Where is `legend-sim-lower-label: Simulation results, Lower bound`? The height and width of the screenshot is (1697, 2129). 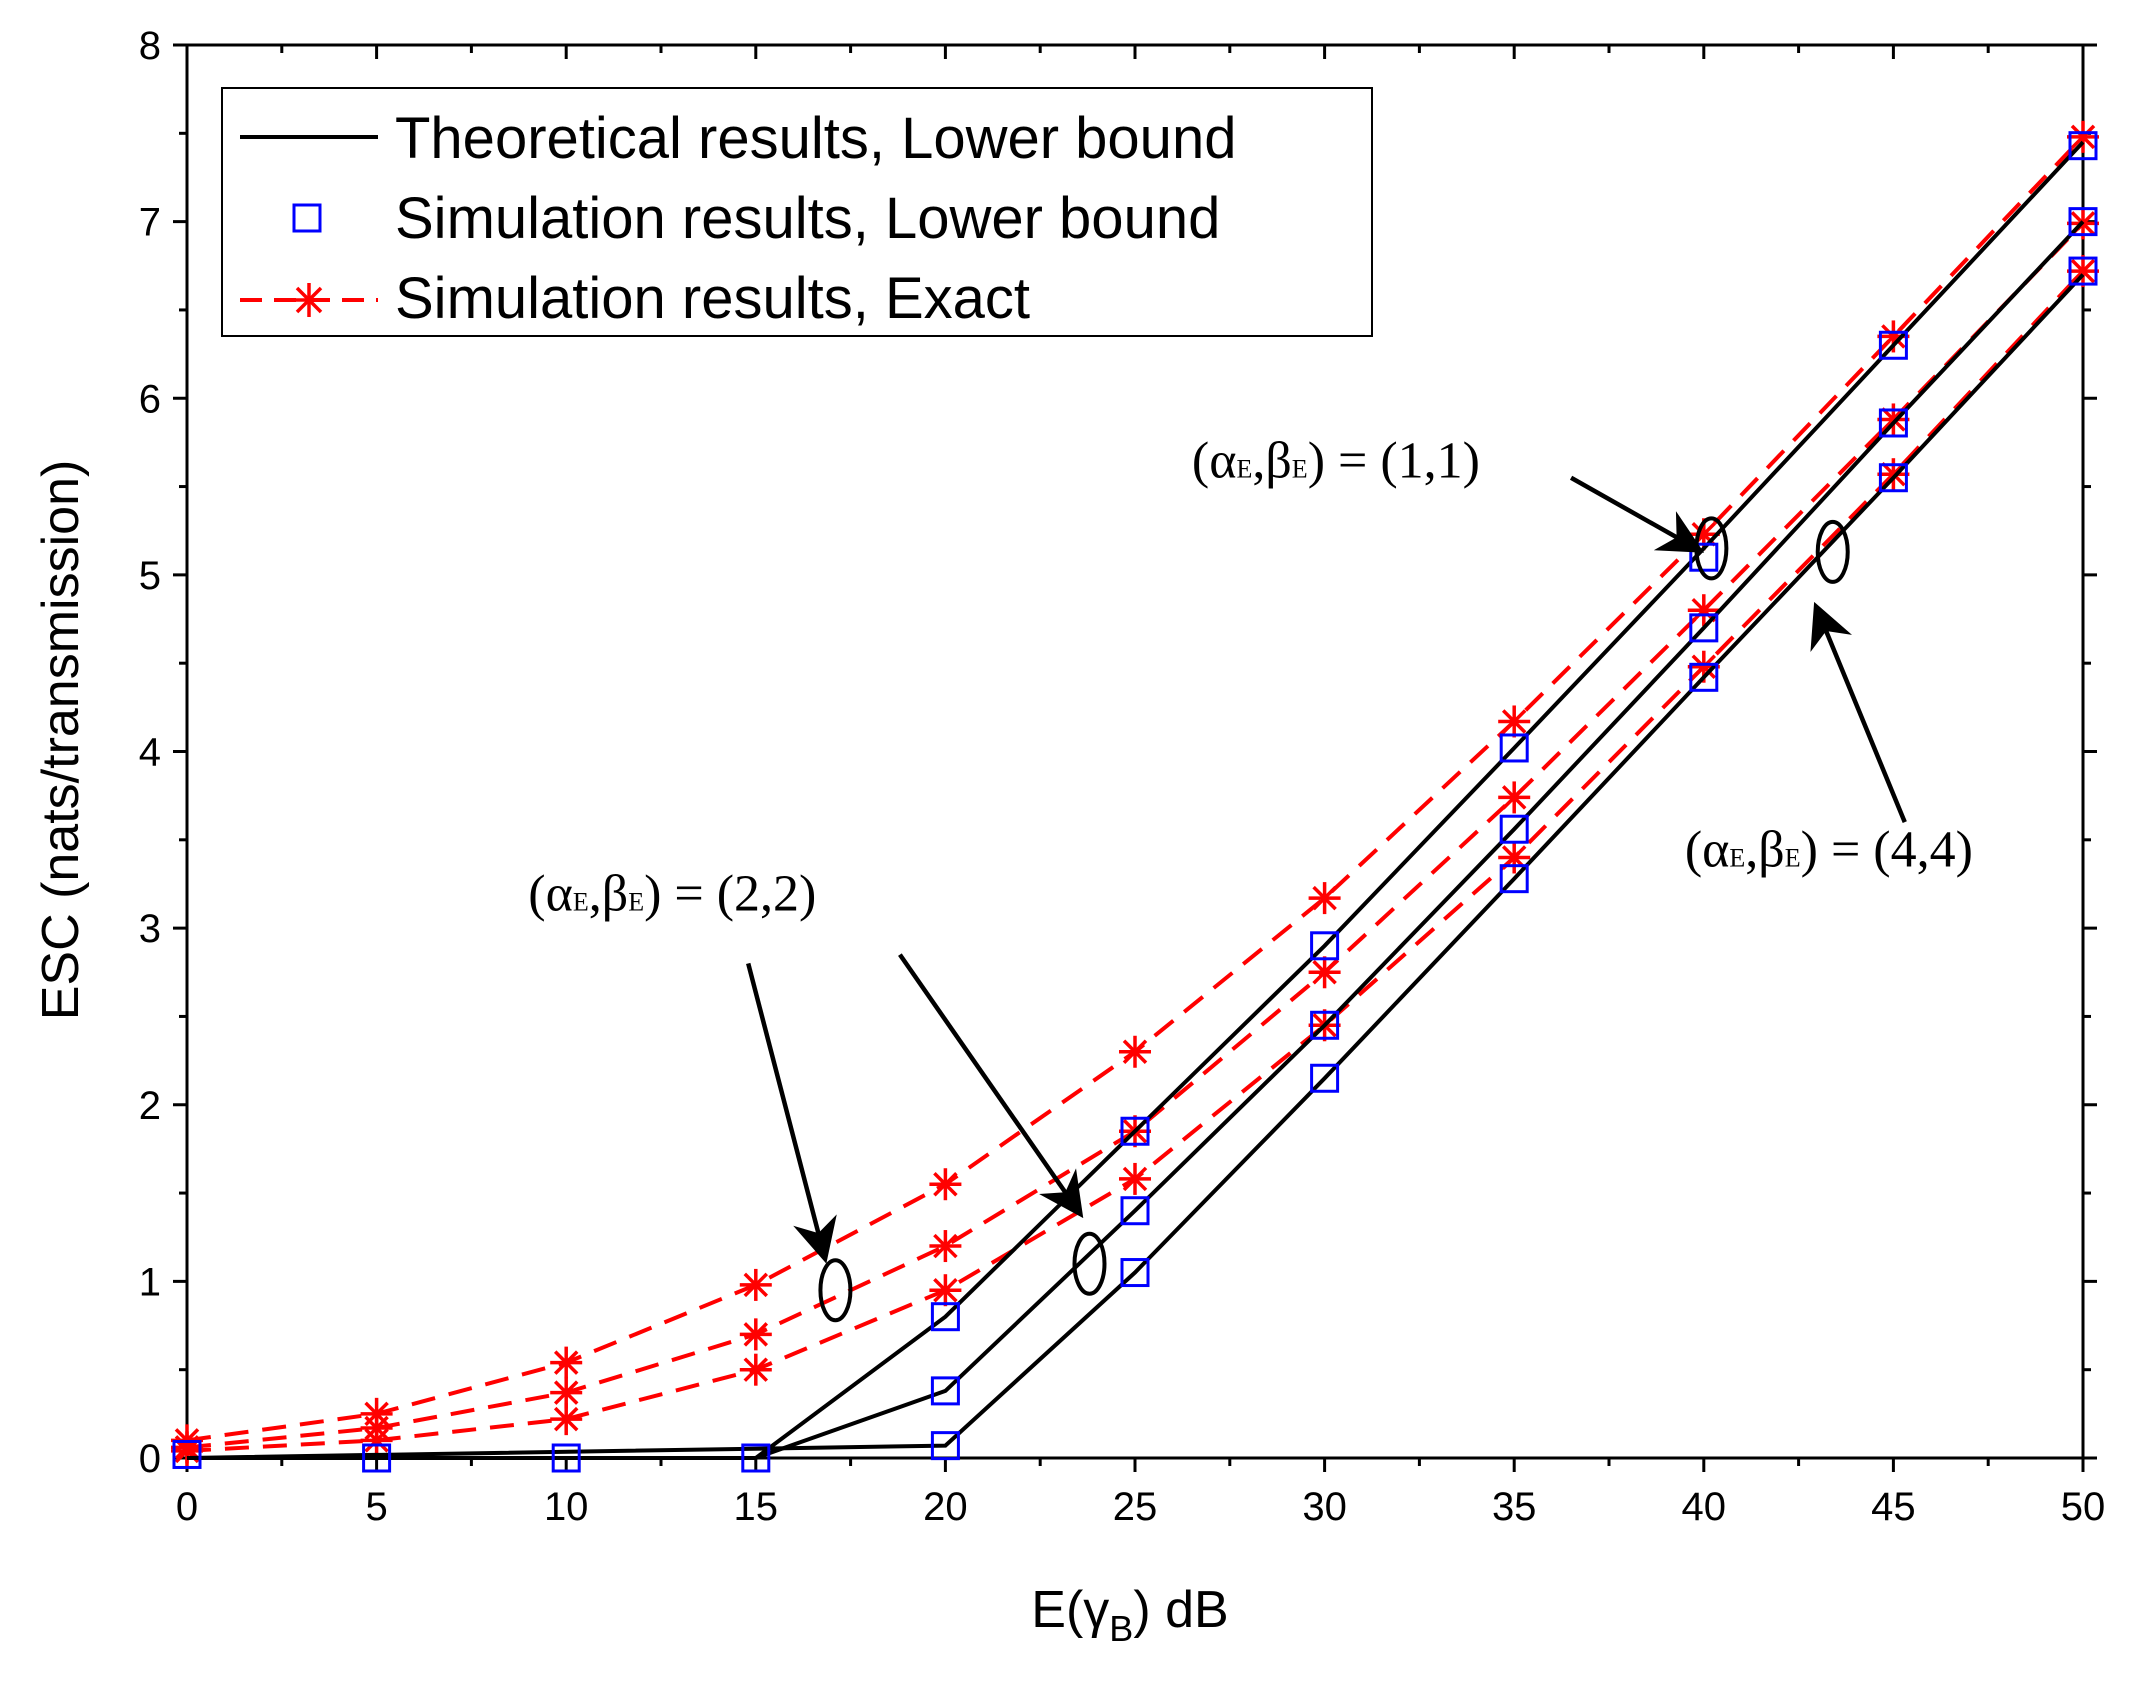
legend-sim-lower-label: Simulation results, Lower bound is located at coordinates (807, 218).